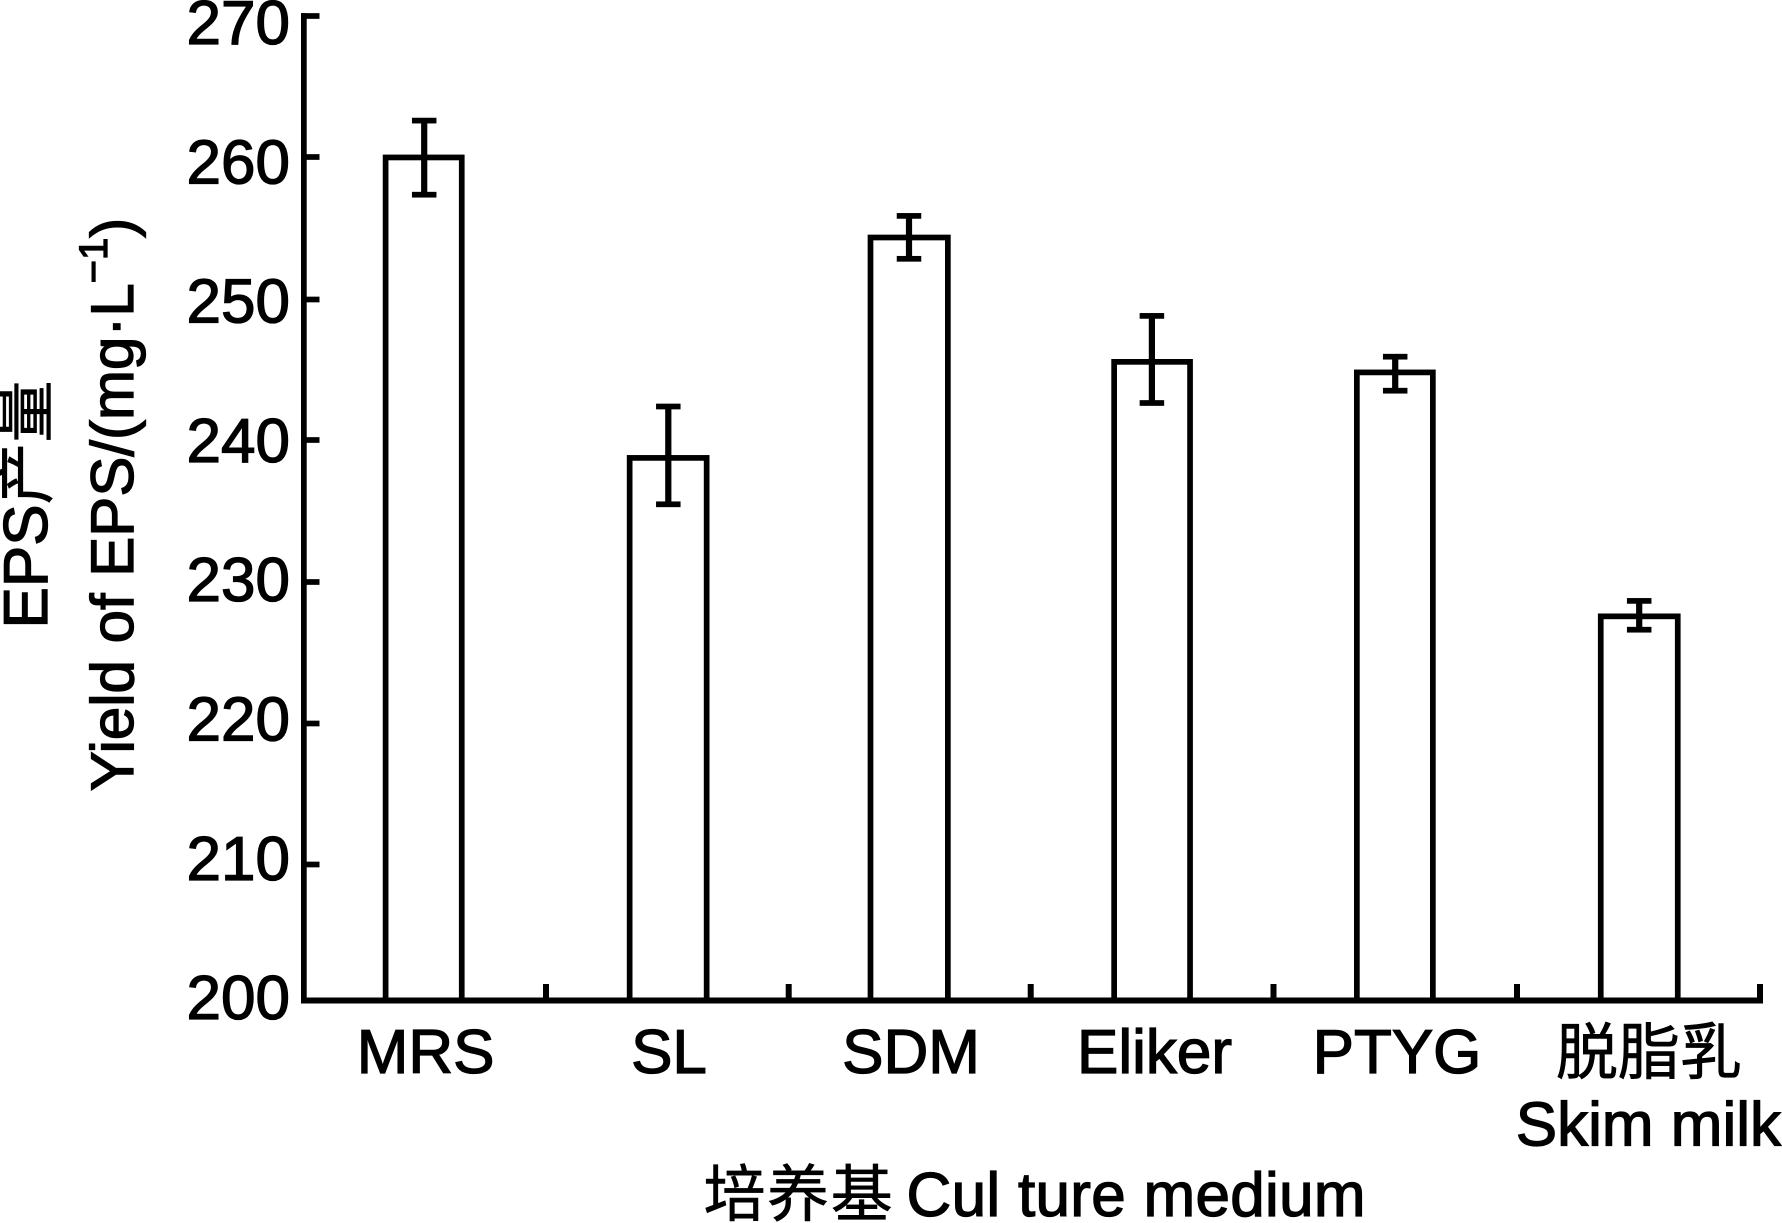  Describe the element at coordinates (1649, 1125) in the screenshot. I see `svg-text: Skim milk` at that location.